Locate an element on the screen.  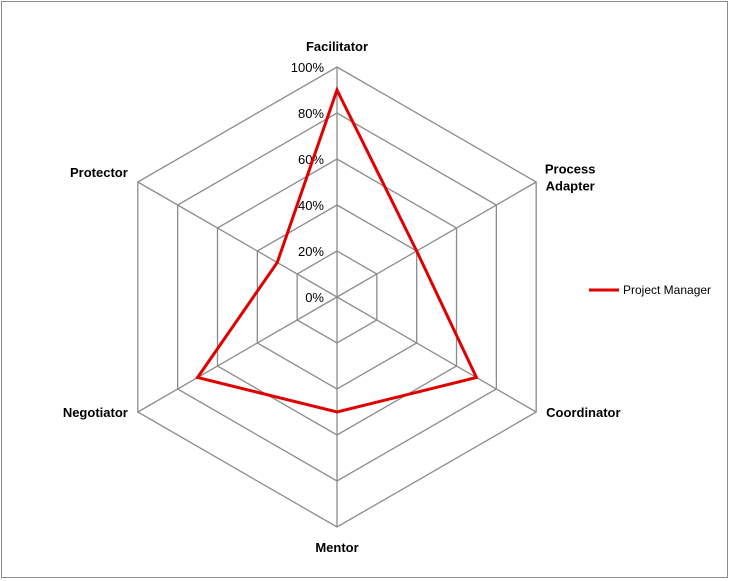
category-label: Mentor is located at coordinates (336, 547).